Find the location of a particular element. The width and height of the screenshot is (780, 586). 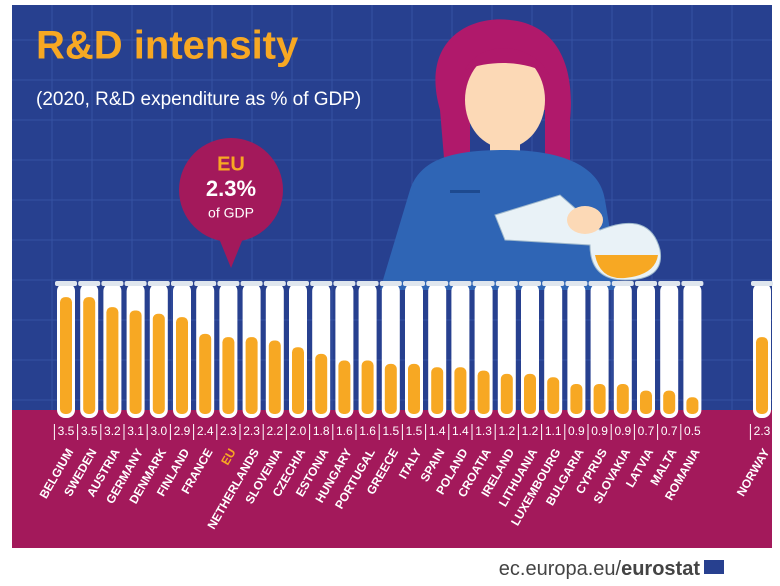

source-brand: eurostat is located at coordinates (660, 569).